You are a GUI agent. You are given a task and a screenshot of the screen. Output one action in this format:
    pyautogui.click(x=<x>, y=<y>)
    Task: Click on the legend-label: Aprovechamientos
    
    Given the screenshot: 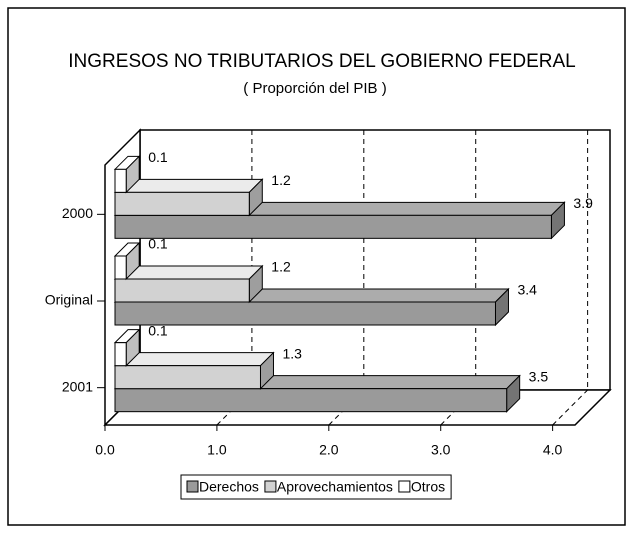 What is the action you would take?
    pyautogui.click(x=335, y=487)
    